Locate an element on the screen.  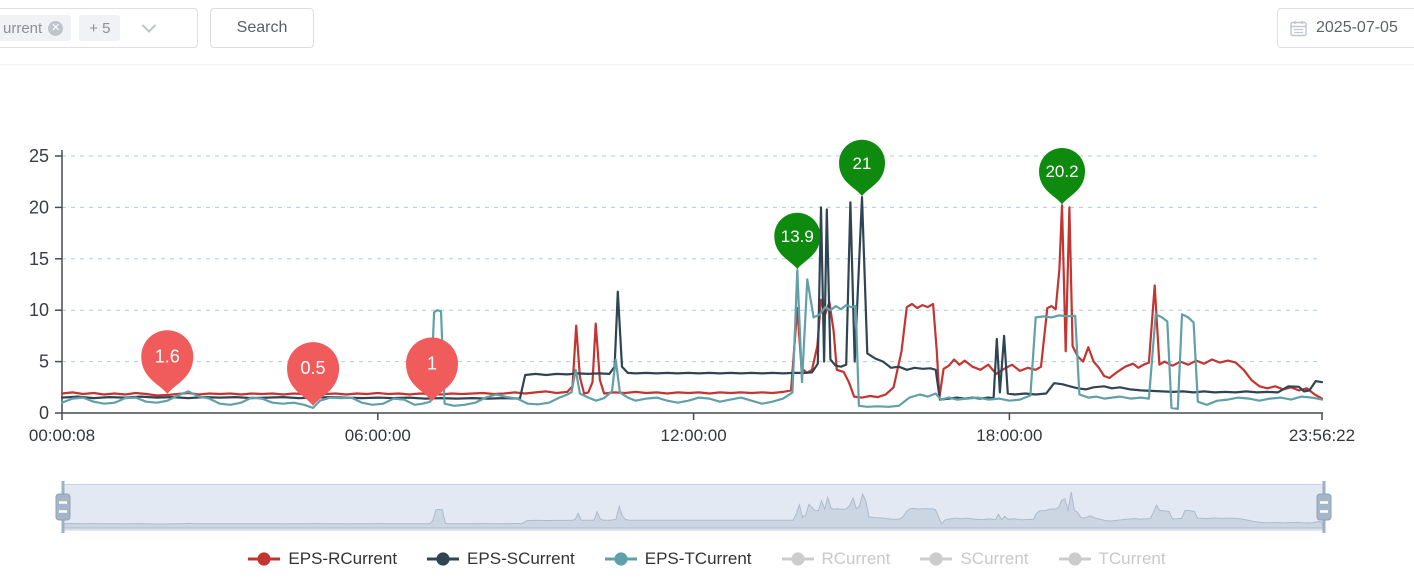
legend-label: EPS-SCurrent is located at coordinates (521, 558).